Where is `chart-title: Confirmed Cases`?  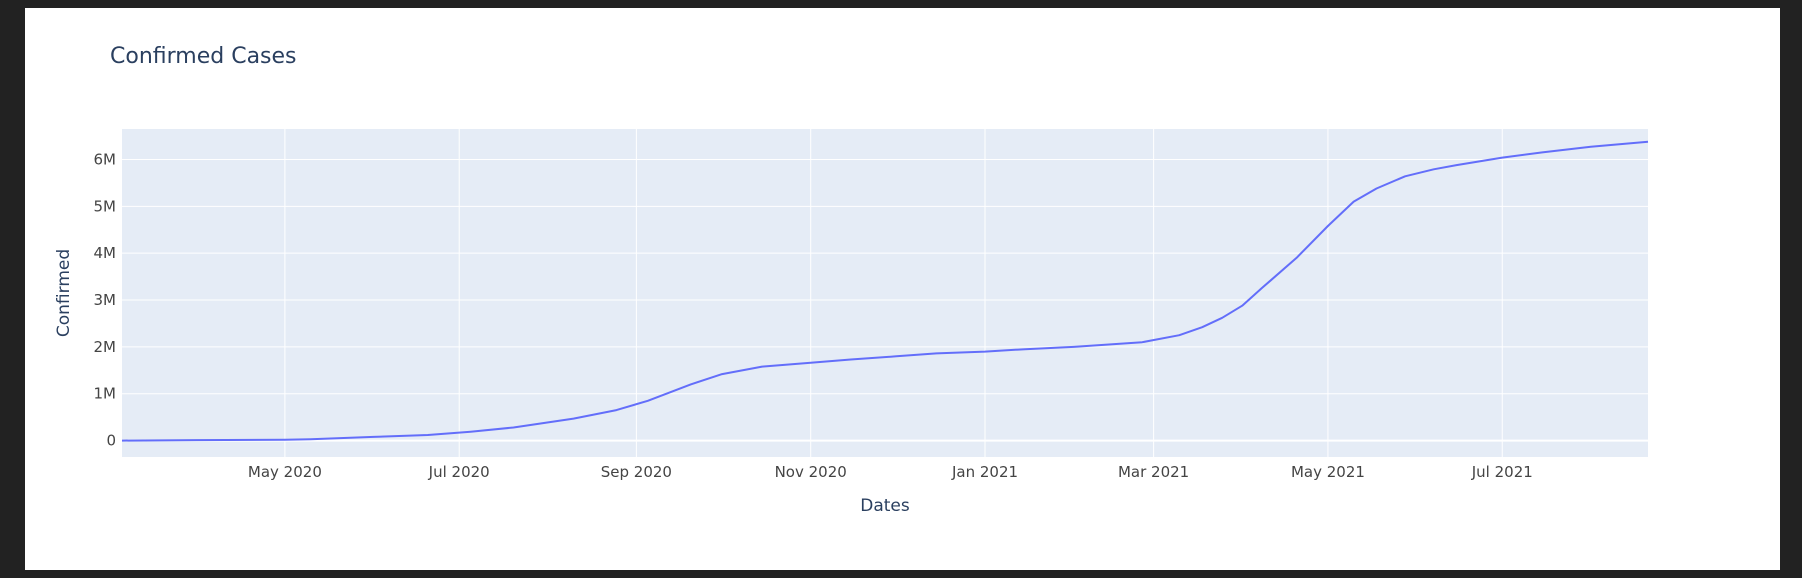
chart-title: Confirmed Cases is located at coordinates (203, 56).